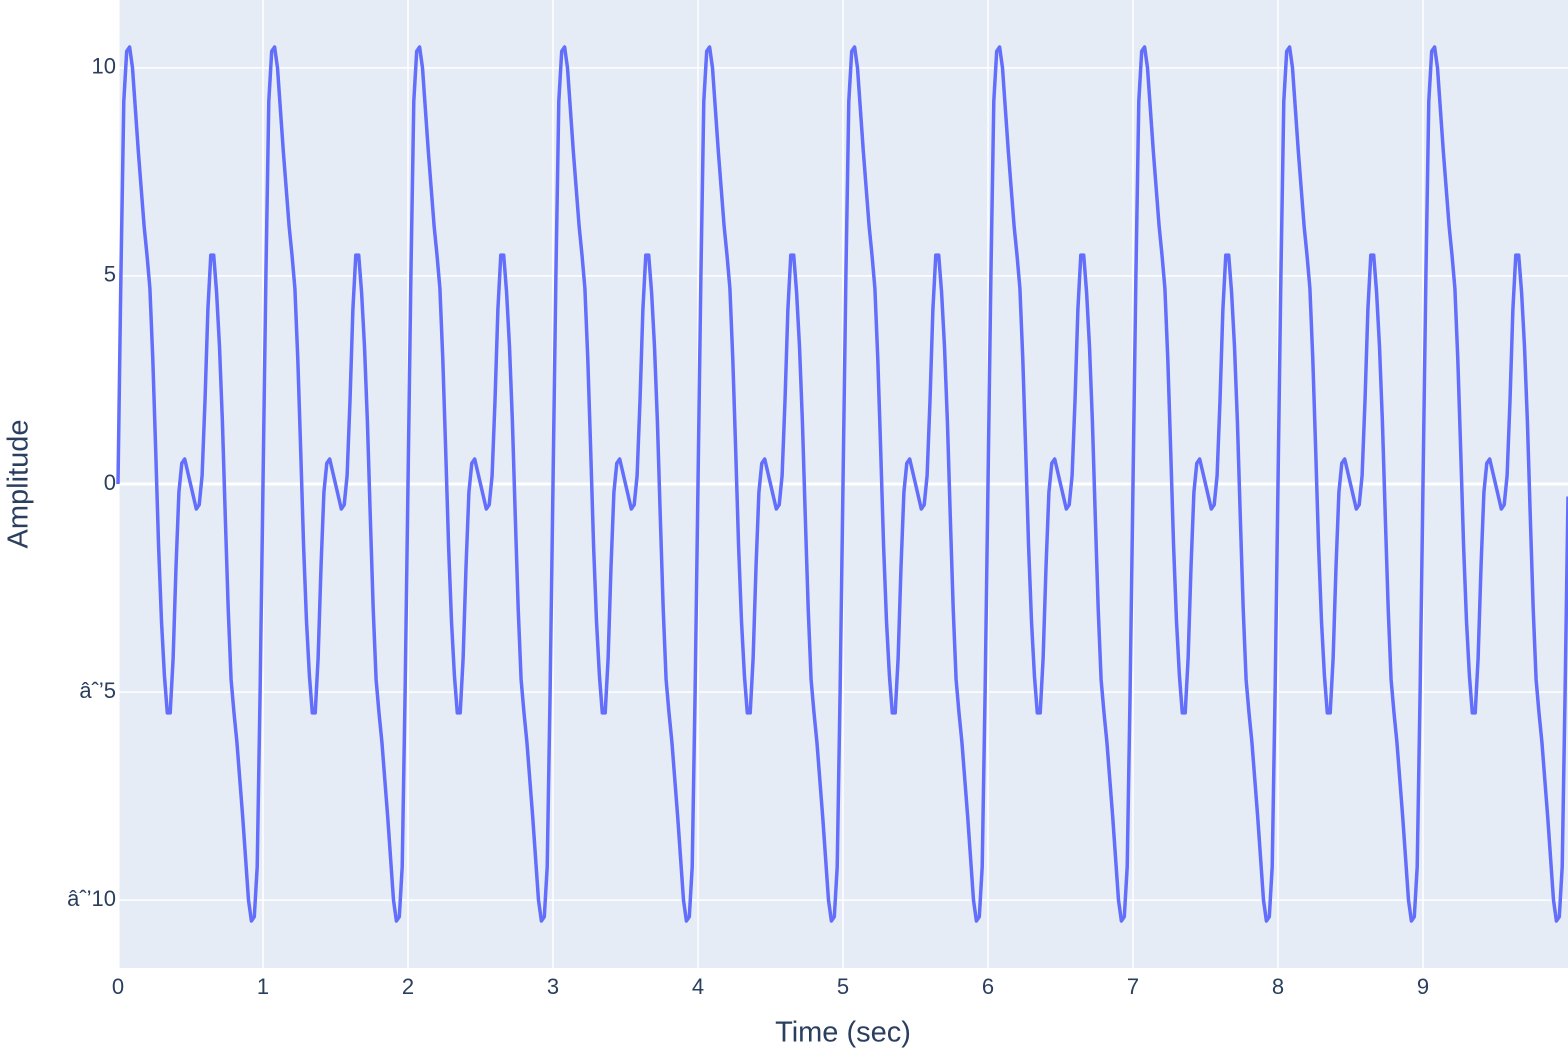 The height and width of the screenshot is (1050, 1568). I want to click on x-tick-label: 3, so click(553, 986).